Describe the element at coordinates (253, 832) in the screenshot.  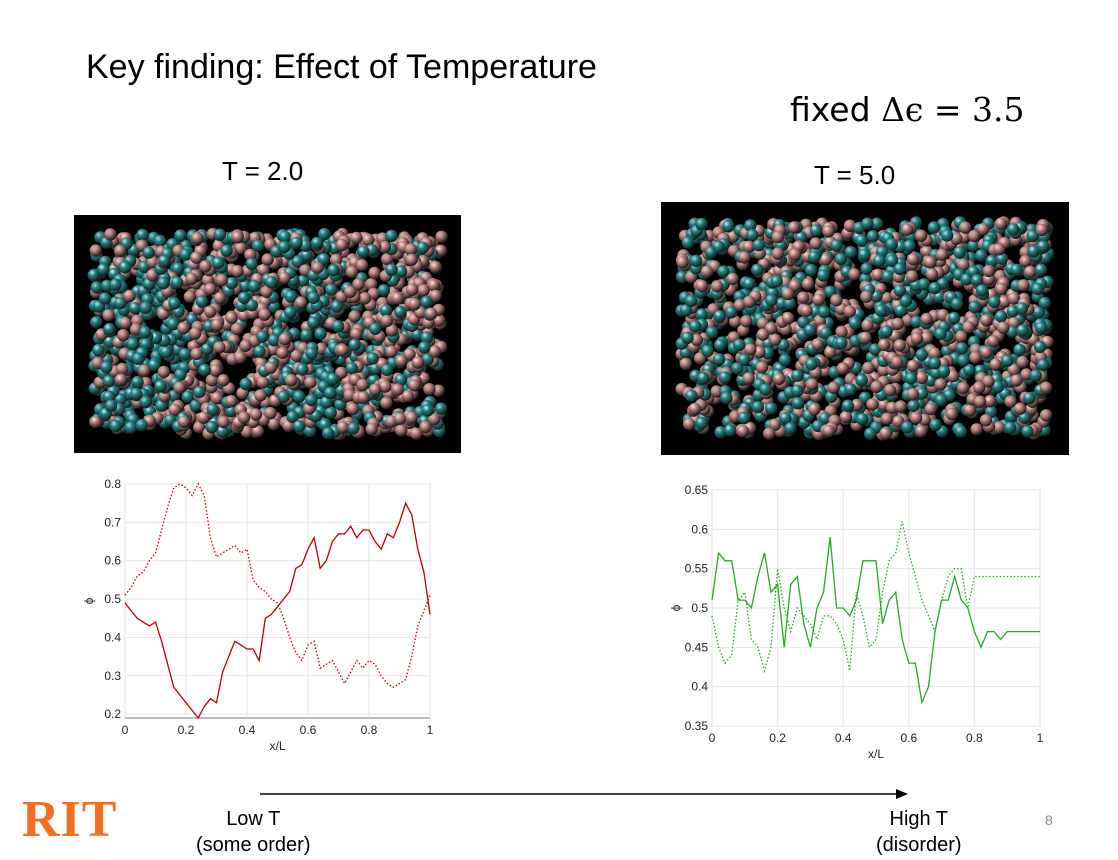
I see `low-t-note: Low T (some order)` at that location.